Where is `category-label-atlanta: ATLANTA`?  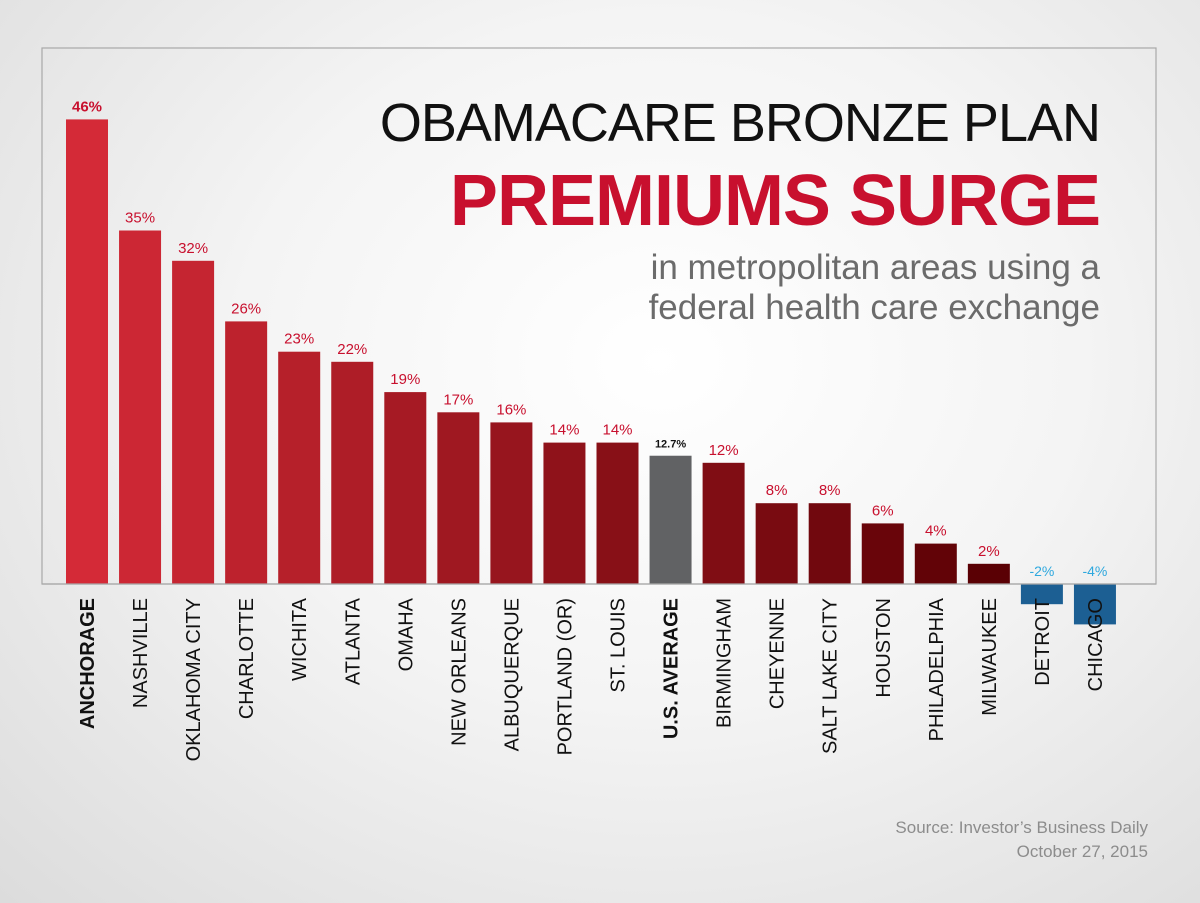
category-label-atlanta: ATLANTA is located at coordinates (353, 641).